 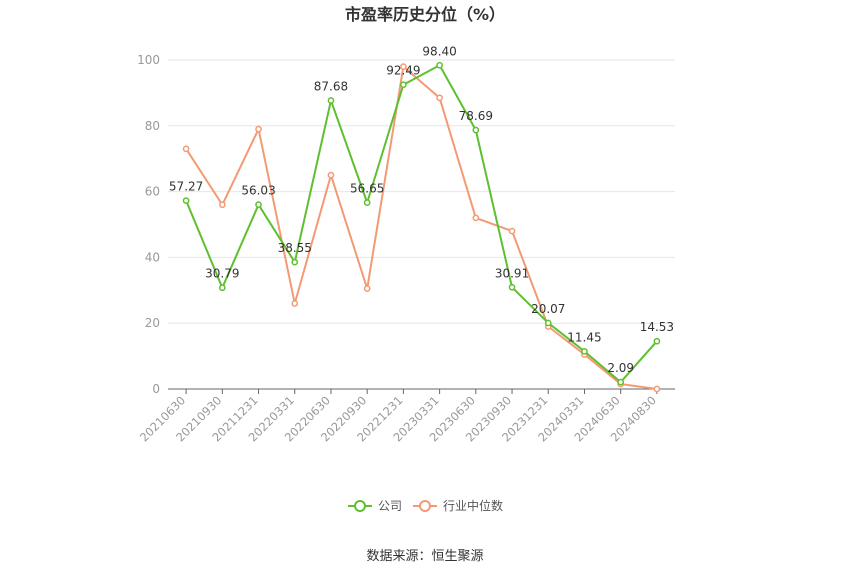 I want to click on legend-item-0: 公司, so click(x=375, y=506).